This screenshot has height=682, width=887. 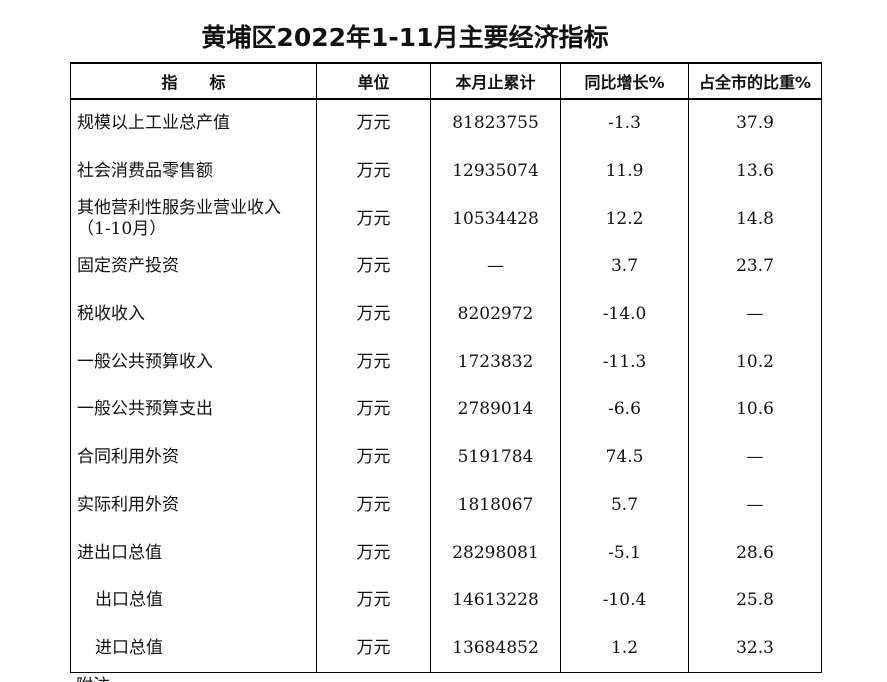 What do you see at coordinates (93, 676) in the screenshot?
I see `footer-note: 附注` at bounding box center [93, 676].